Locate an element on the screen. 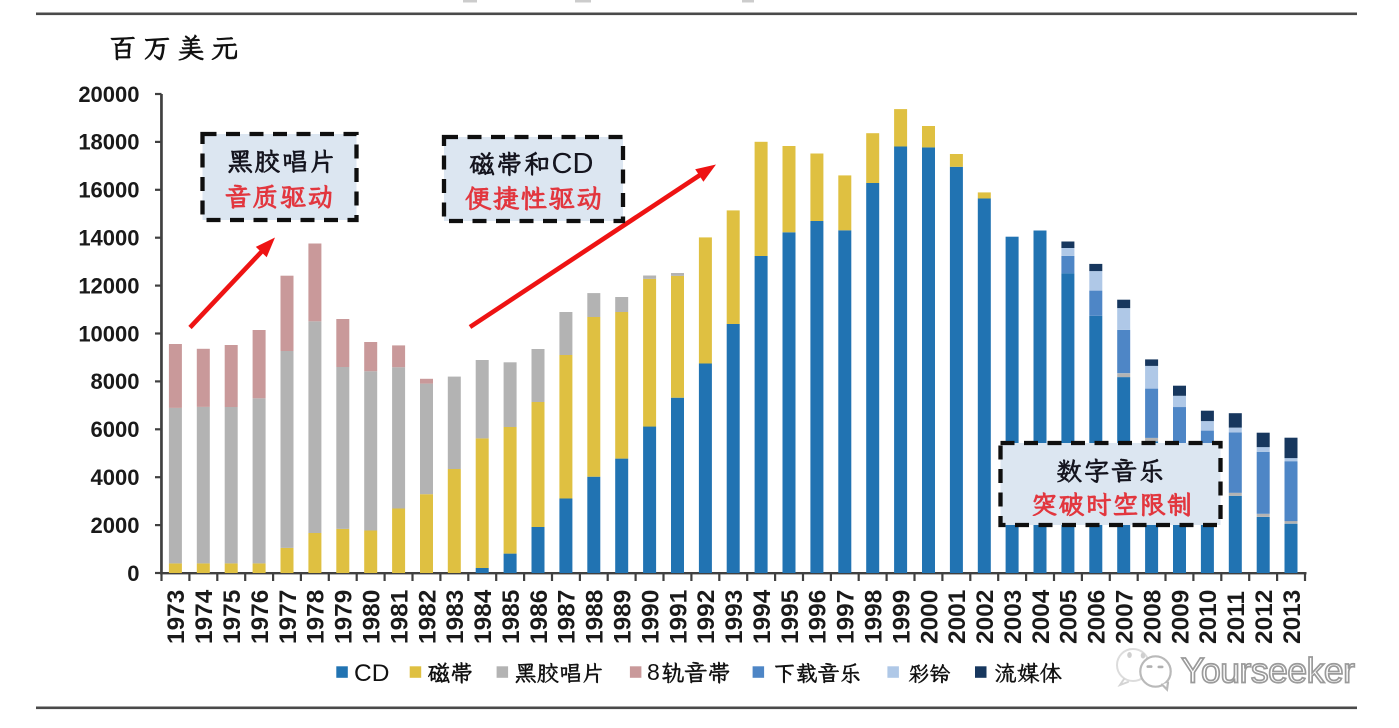 The image size is (1399, 728). svg-text: 2008 is located at coordinates (1152, 617).